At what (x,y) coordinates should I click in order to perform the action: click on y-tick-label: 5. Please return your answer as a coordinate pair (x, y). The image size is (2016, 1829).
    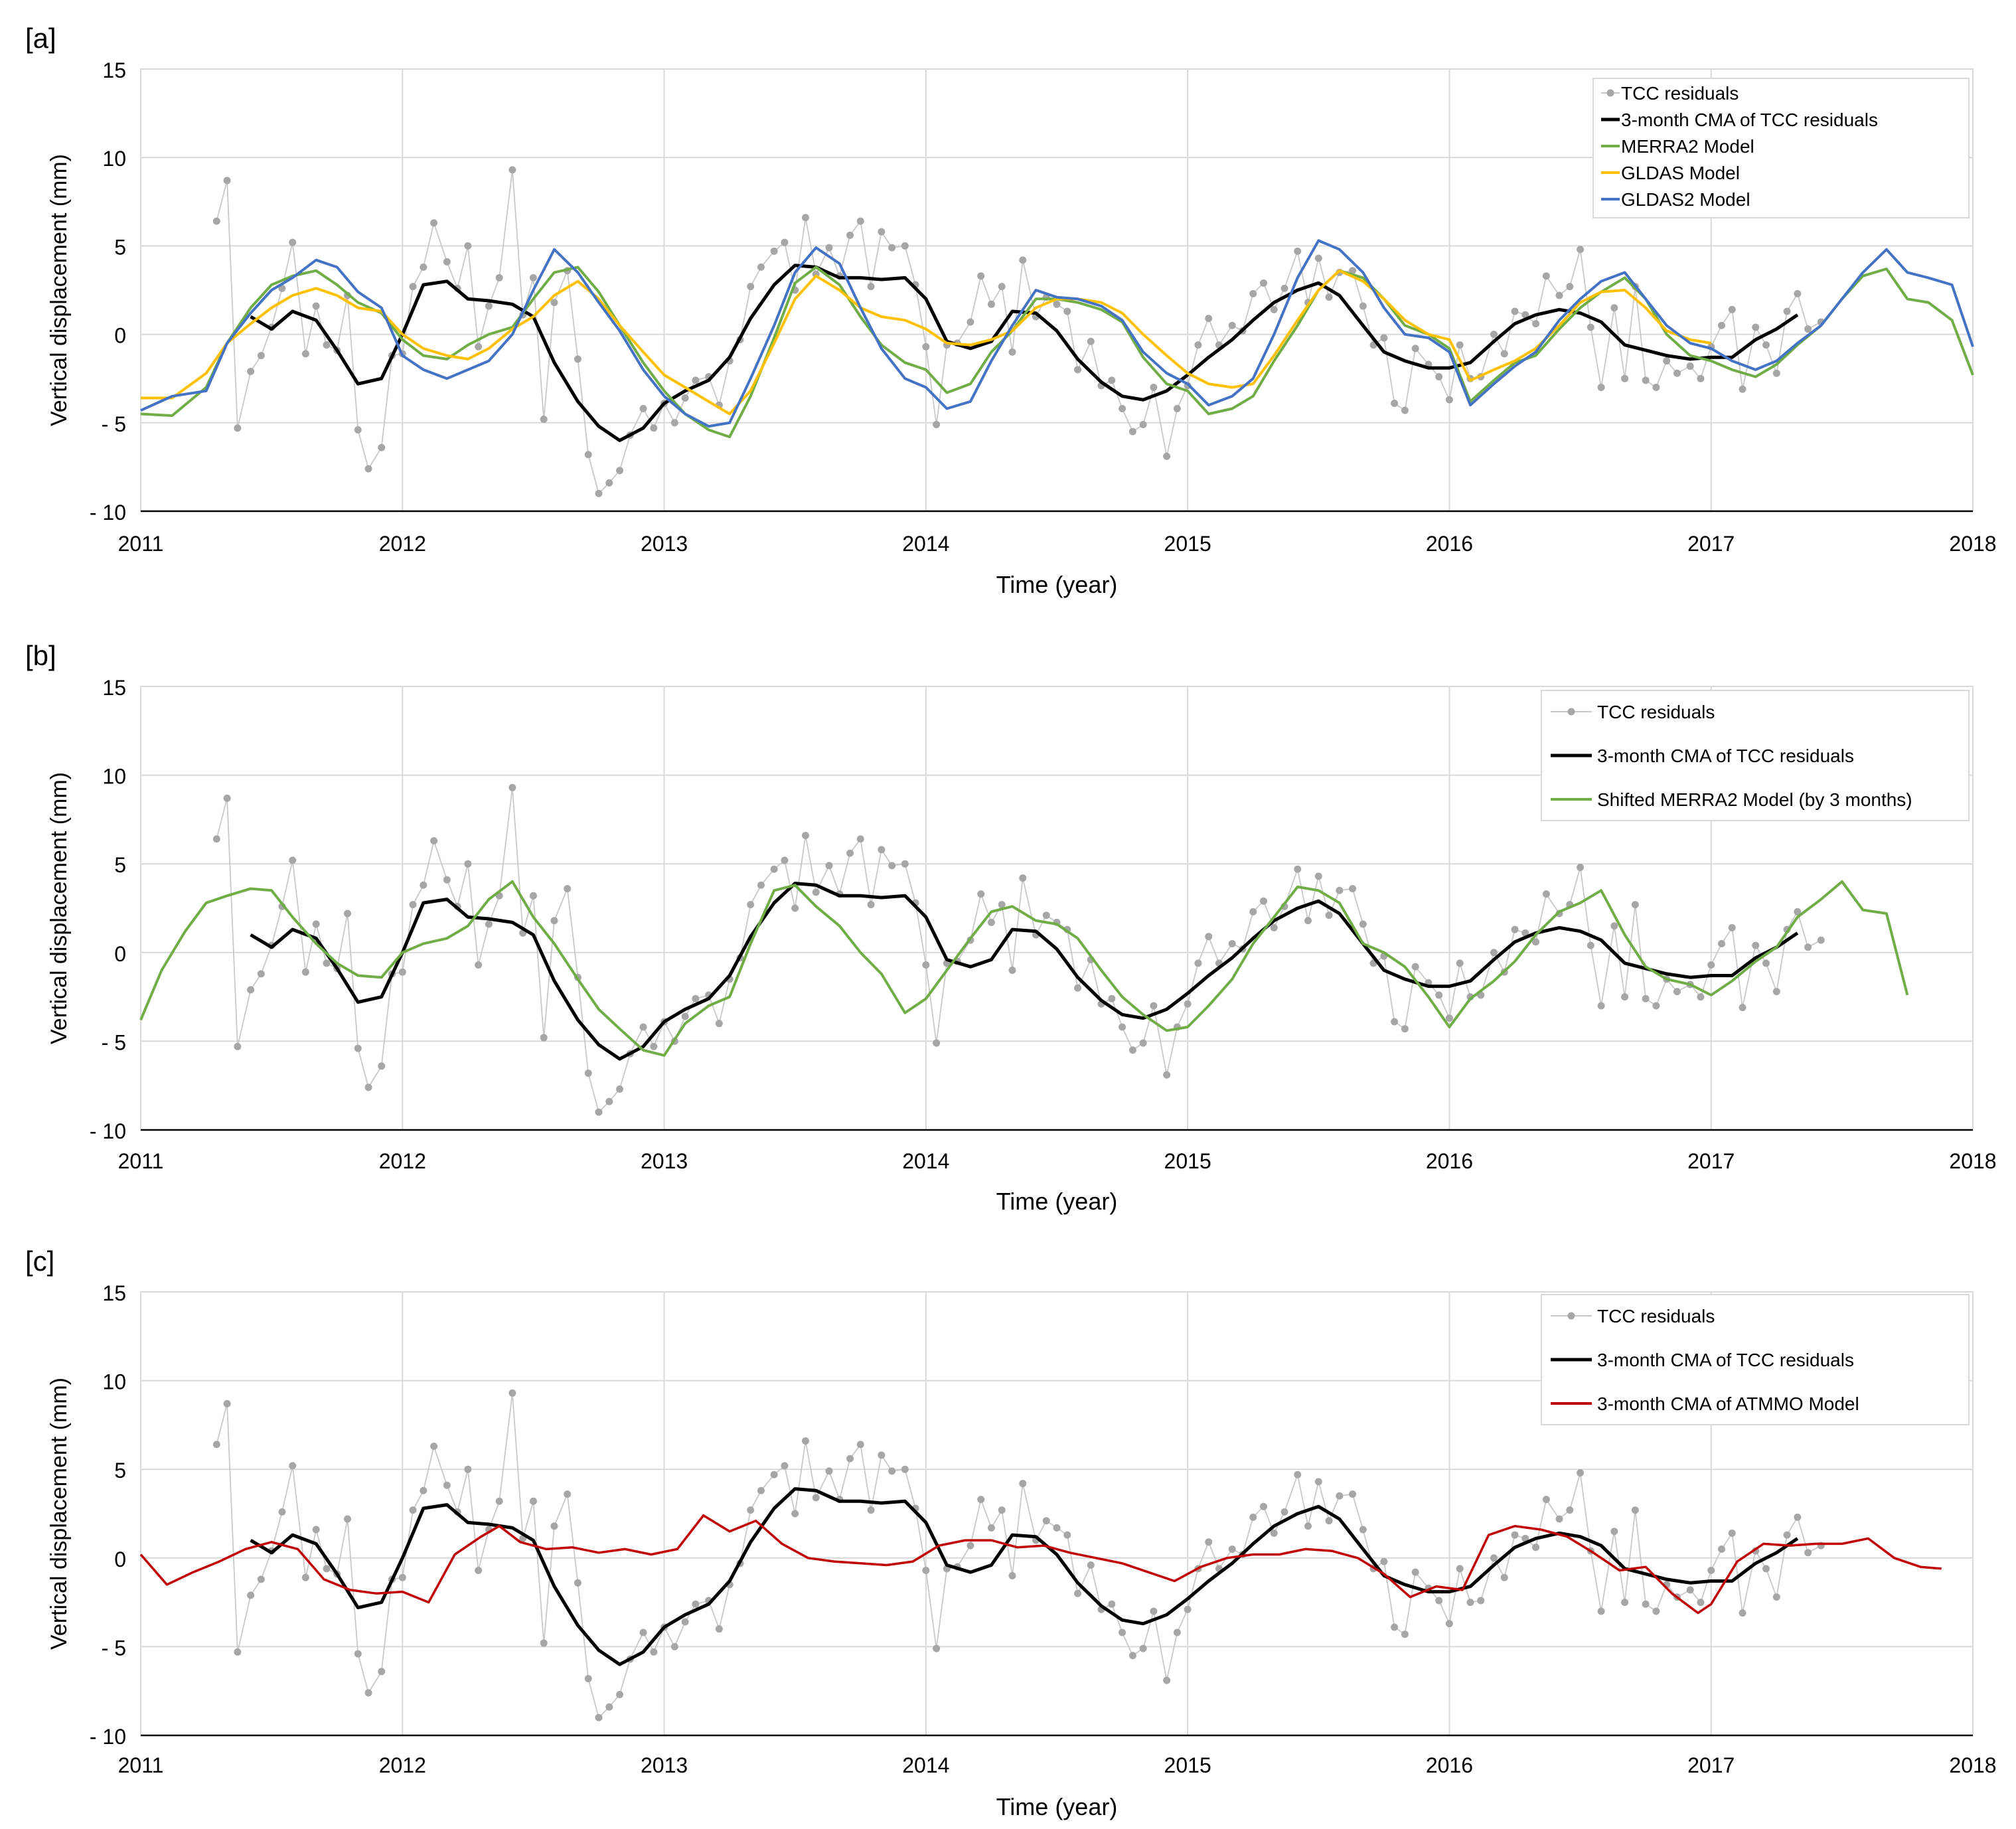
    Looking at the image, I should click on (120, 1470).